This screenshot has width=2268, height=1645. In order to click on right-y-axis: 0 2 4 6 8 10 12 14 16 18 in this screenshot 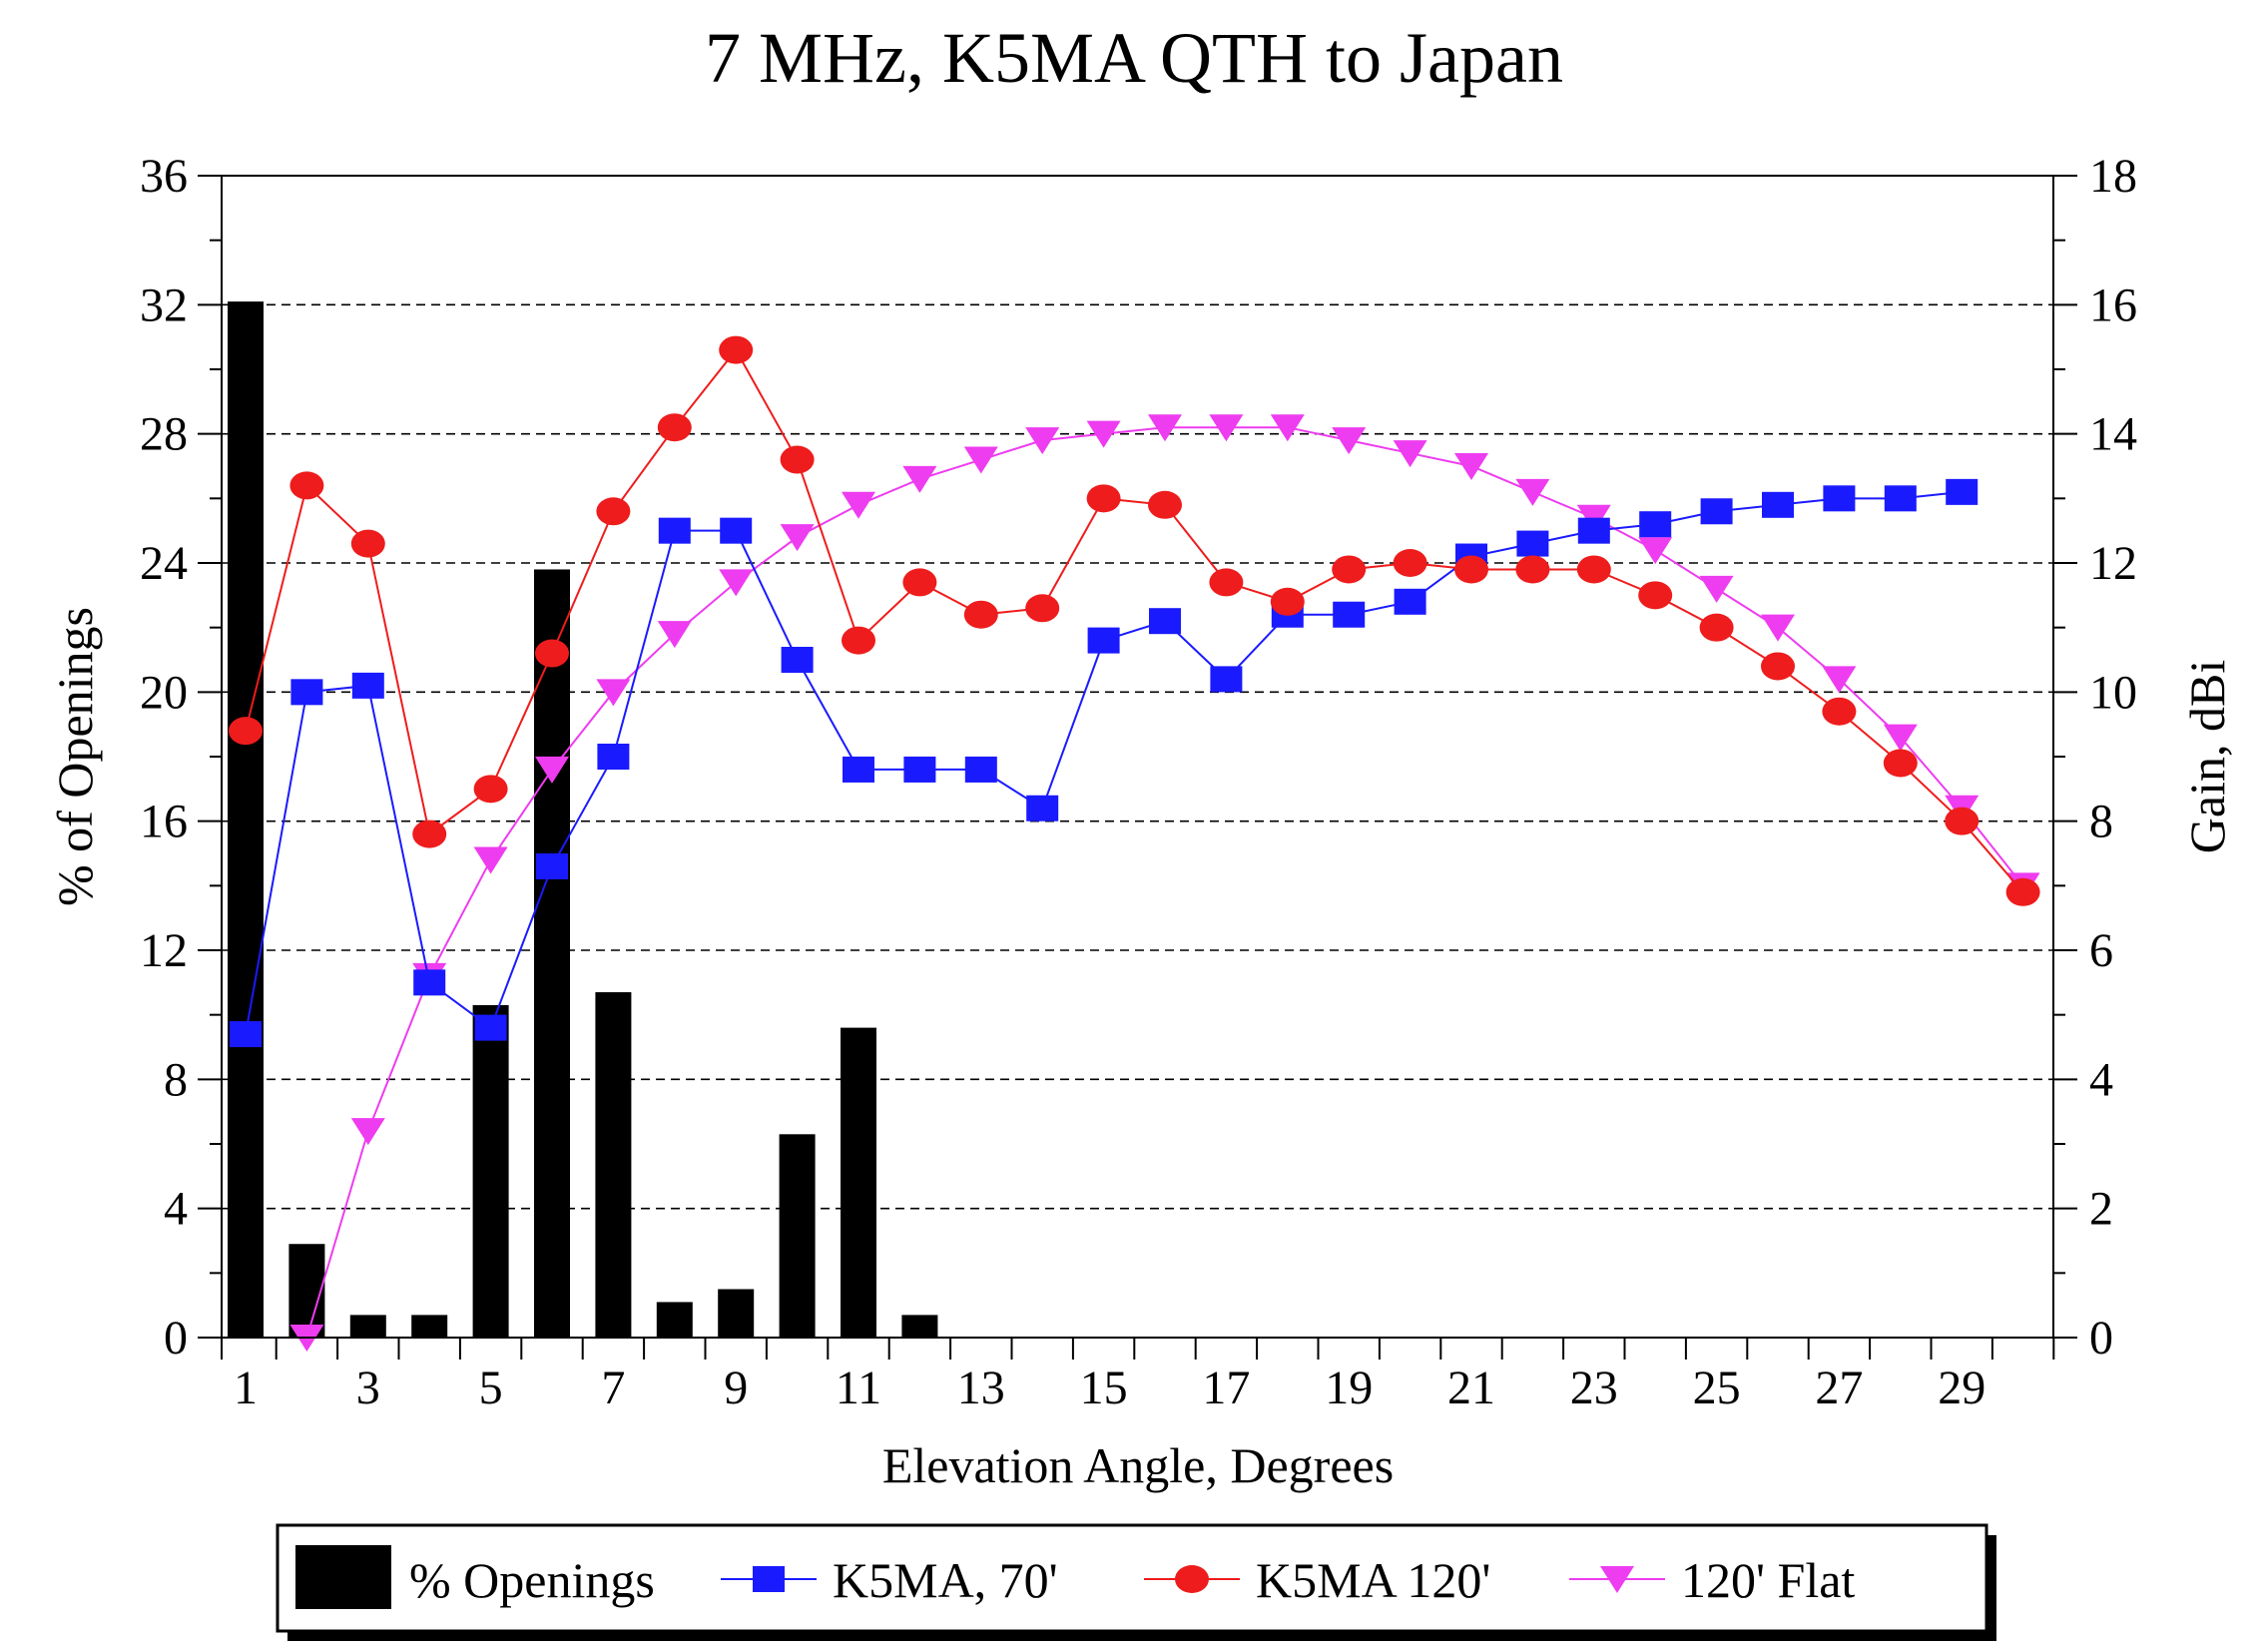, I will do `click(2095, 757)`.